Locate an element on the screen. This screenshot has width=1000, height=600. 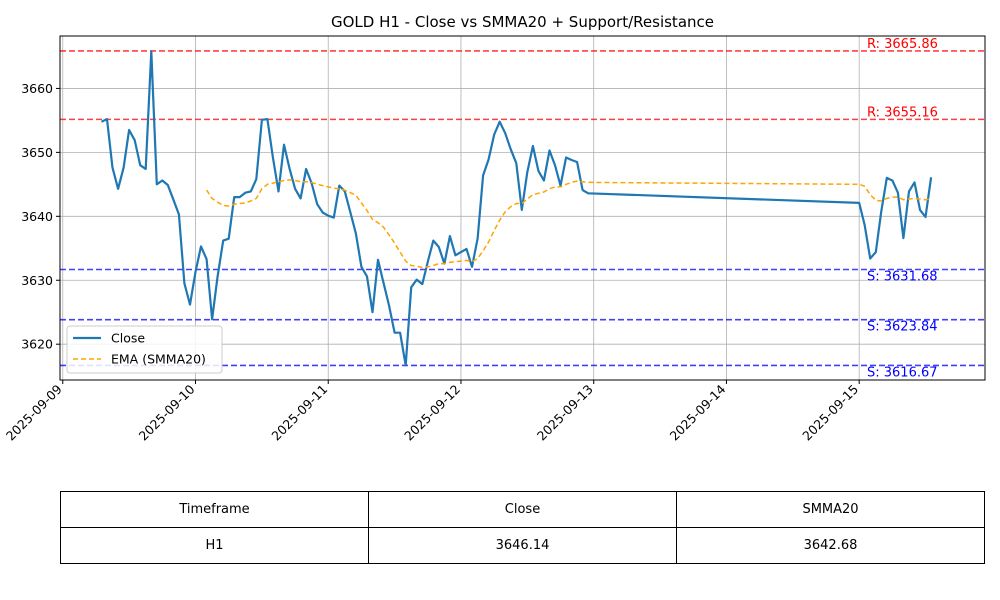
y-tick-label: 3650 is located at coordinates (37, 152).